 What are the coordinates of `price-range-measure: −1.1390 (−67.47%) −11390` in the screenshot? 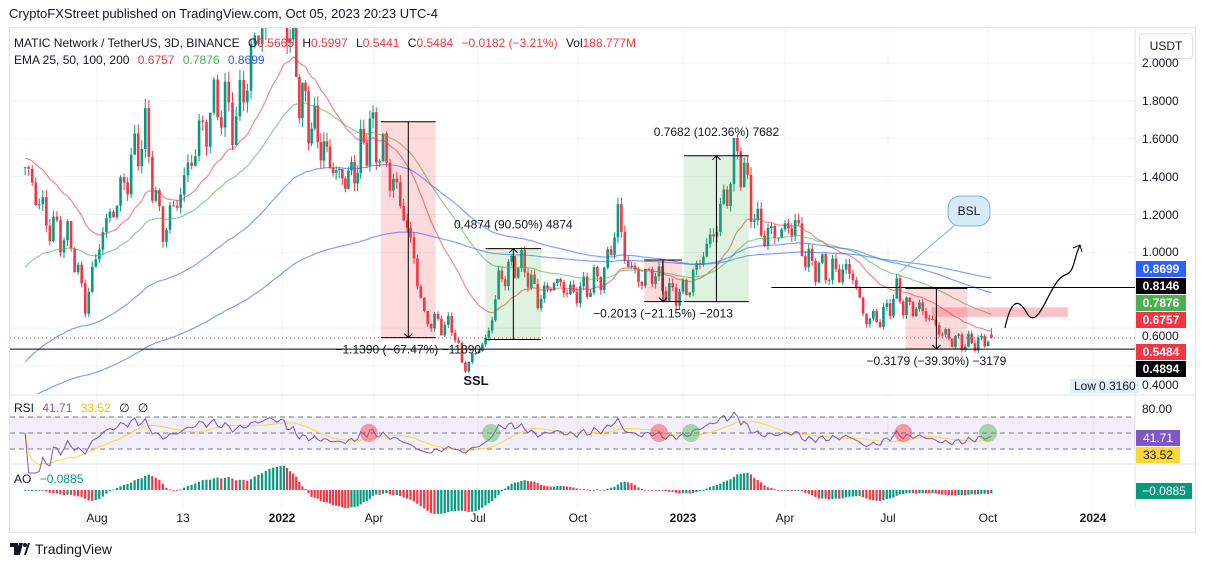 It's located at (408, 239).